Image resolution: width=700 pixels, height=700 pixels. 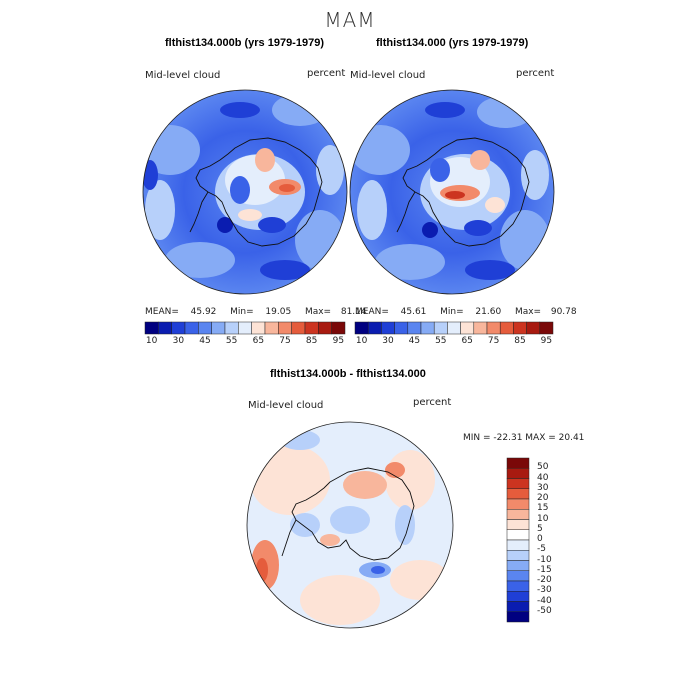 What do you see at coordinates (544, 580) in the screenshot?
I see `colorbar-diff-tick-label: -20` at bounding box center [544, 580].